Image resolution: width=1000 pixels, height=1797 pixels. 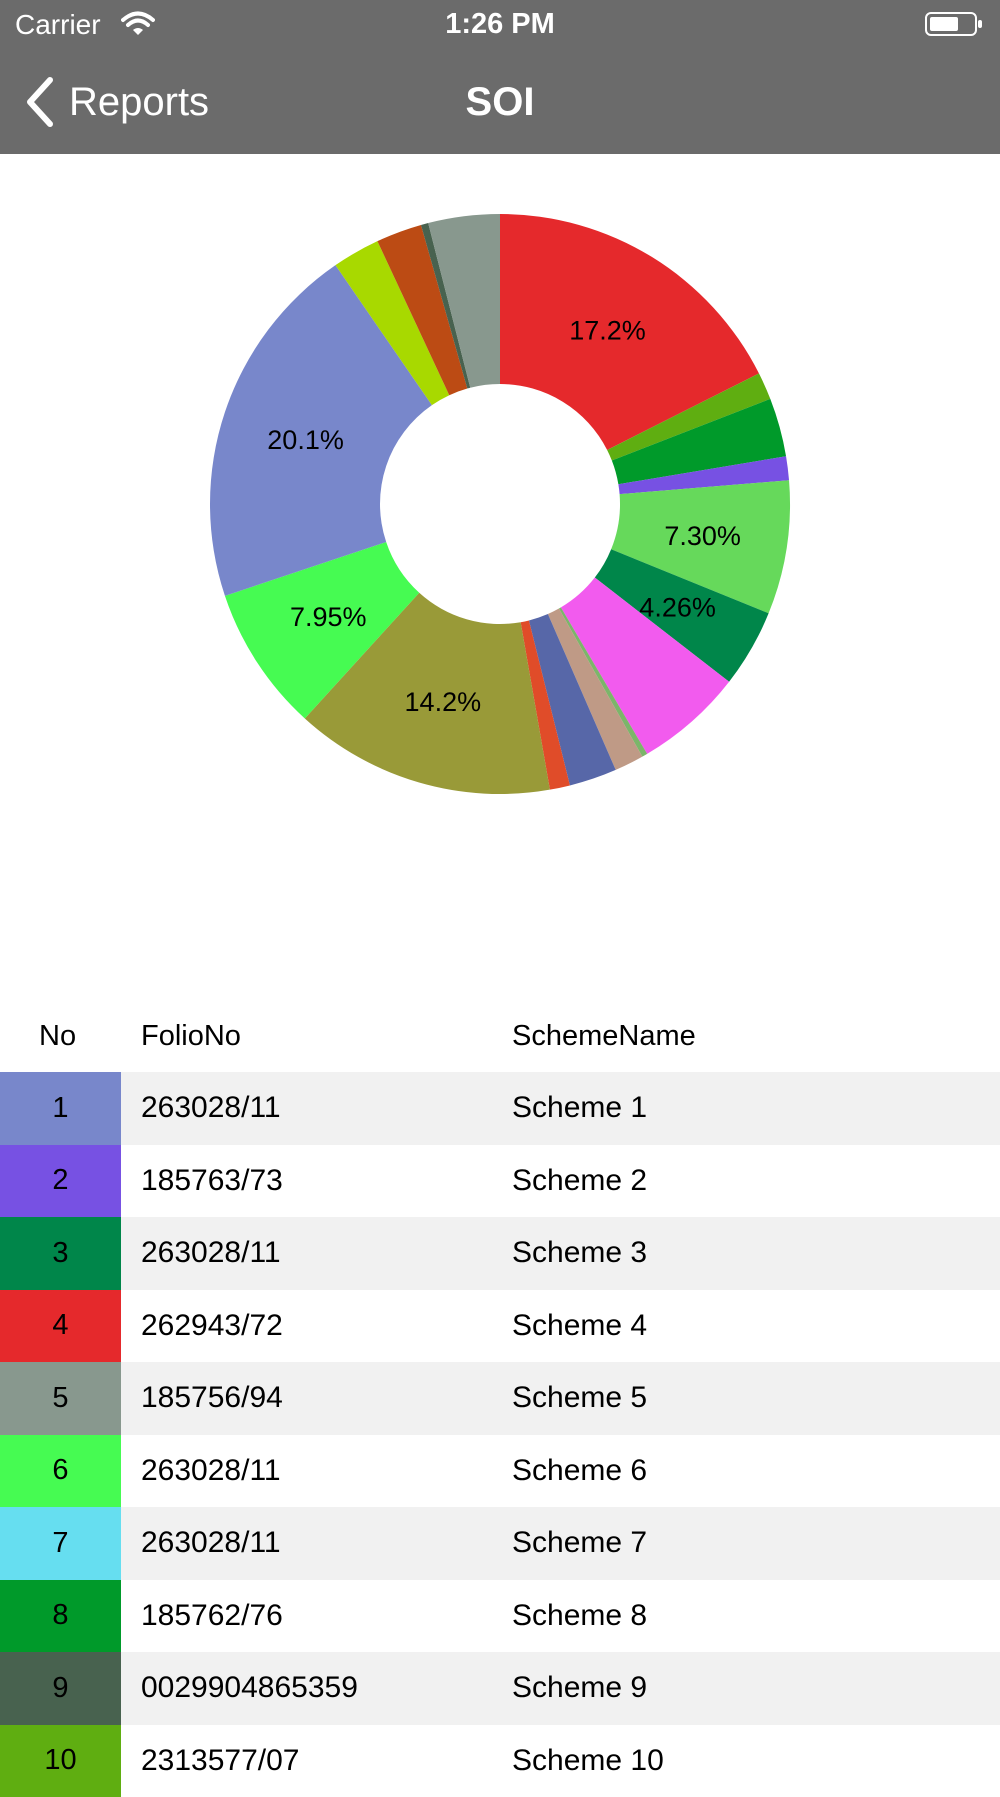 I want to click on slice-label: 7.30%, so click(x=702, y=536).